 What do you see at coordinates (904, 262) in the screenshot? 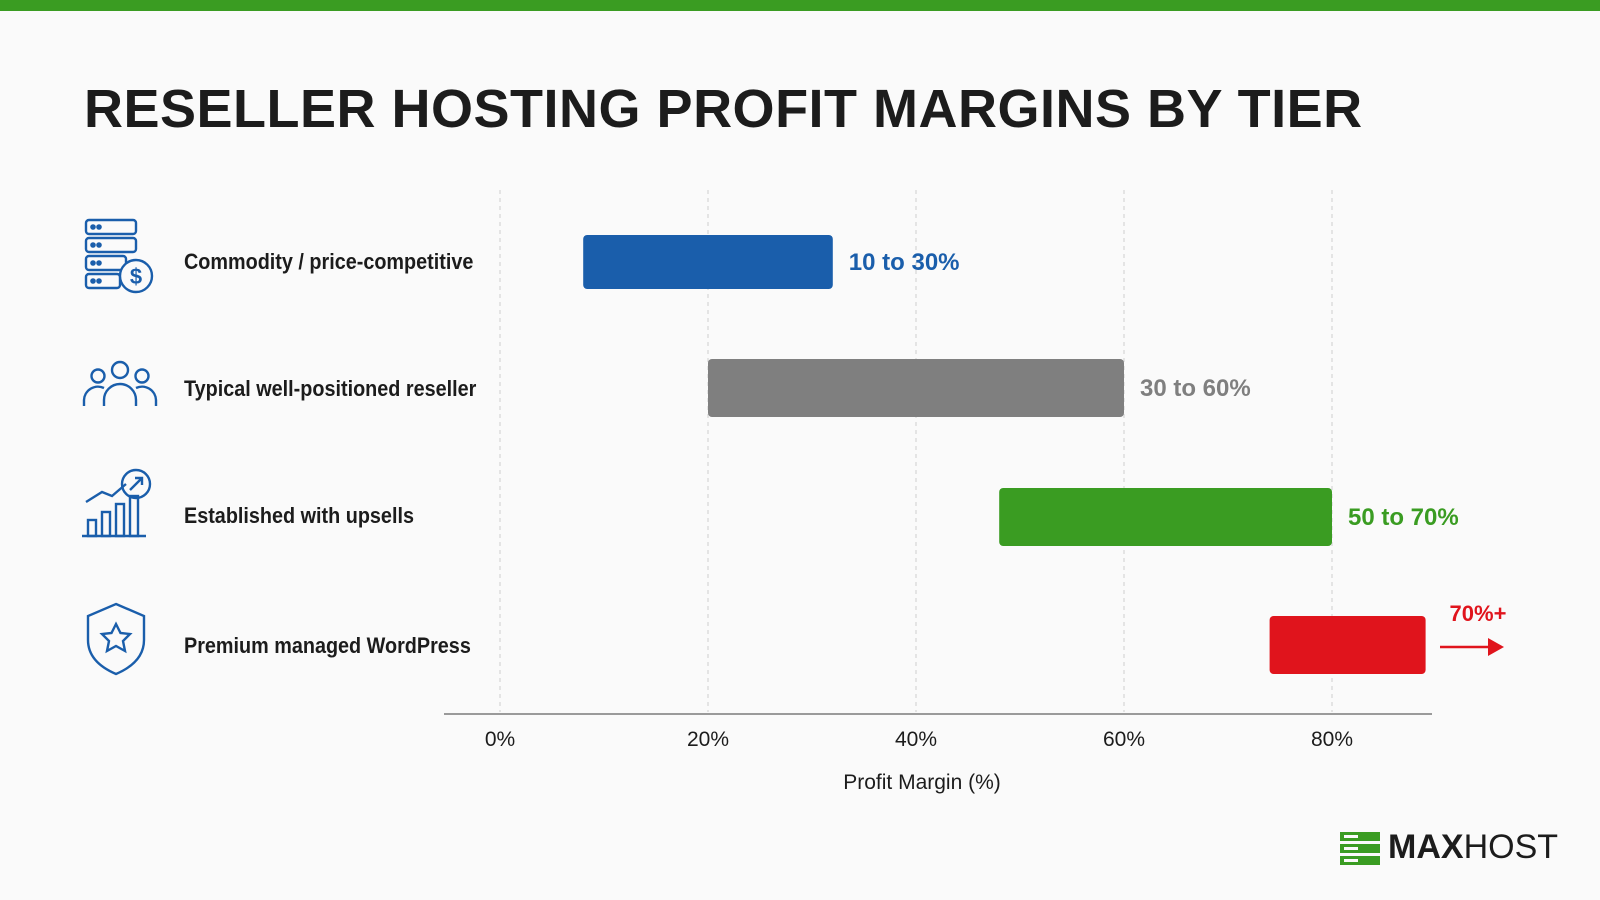
I see `bar-value-label: 10 to 30%` at bounding box center [904, 262].